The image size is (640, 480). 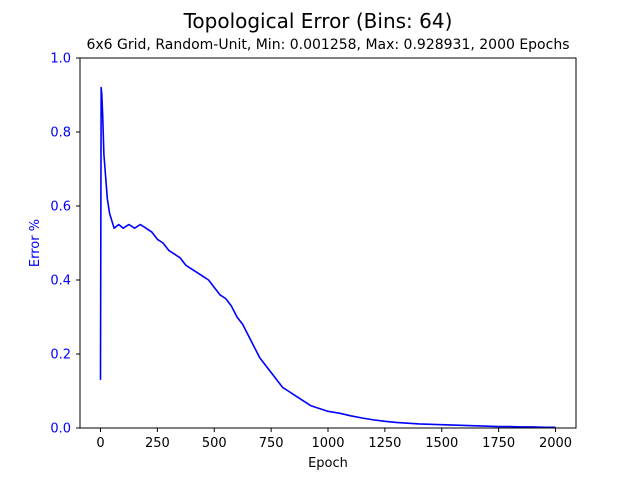 What do you see at coordinates (555, 443) in the screenshot?
I see `x-tick-label: 2000` at bounding box center [555, 443].